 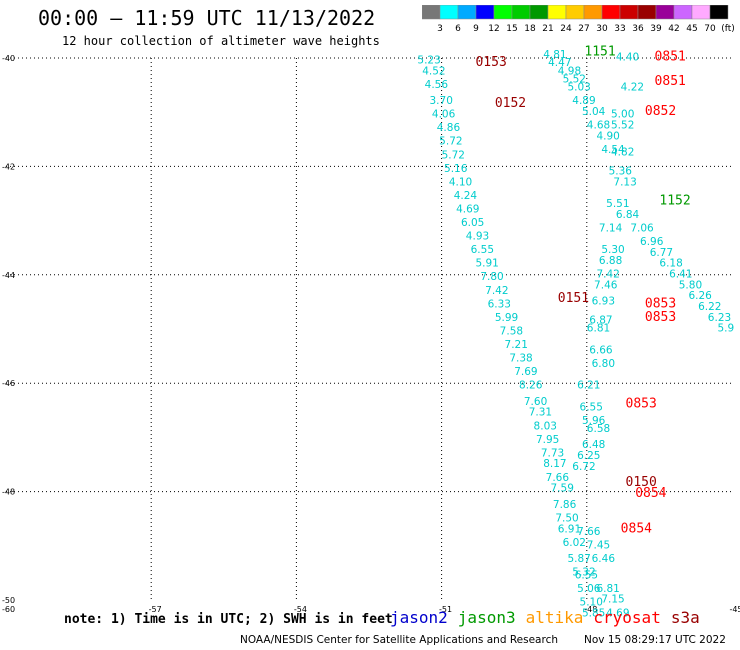 What do you see at coordinates (604, 559) in the screenshot?
I see `wave-height-point: 6.46` at bounding box center [604, 559].